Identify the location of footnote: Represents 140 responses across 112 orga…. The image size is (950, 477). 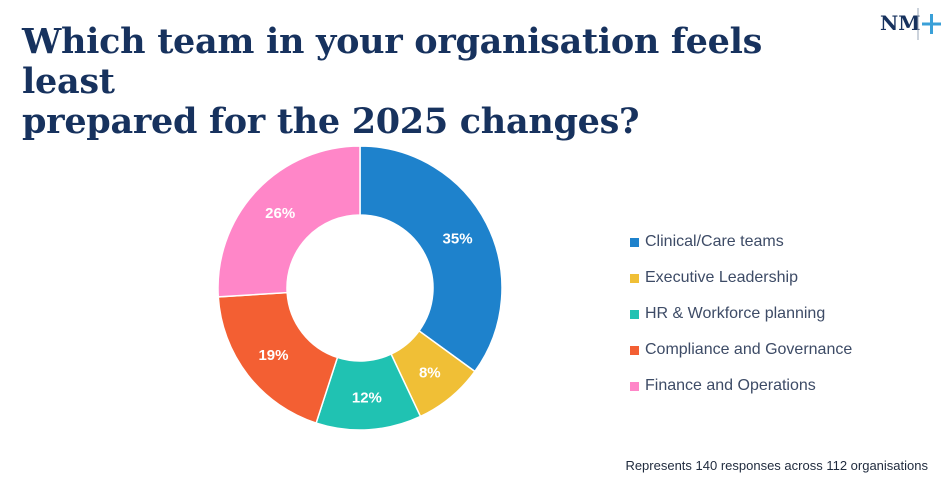
(776, 465).